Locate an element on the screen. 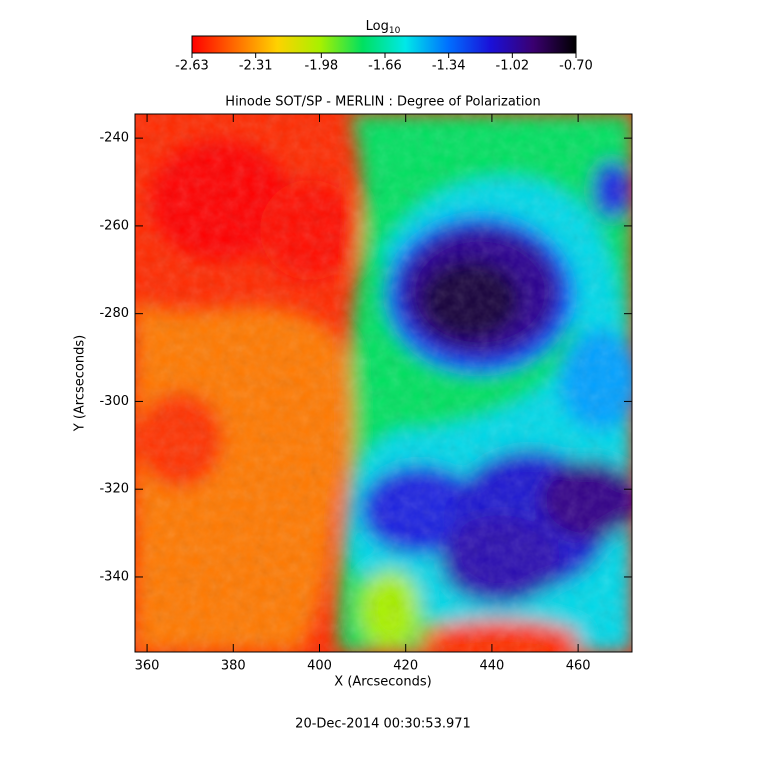 This screenshot has width=766, height=768. colorbar is located at coordinates (384, 44).